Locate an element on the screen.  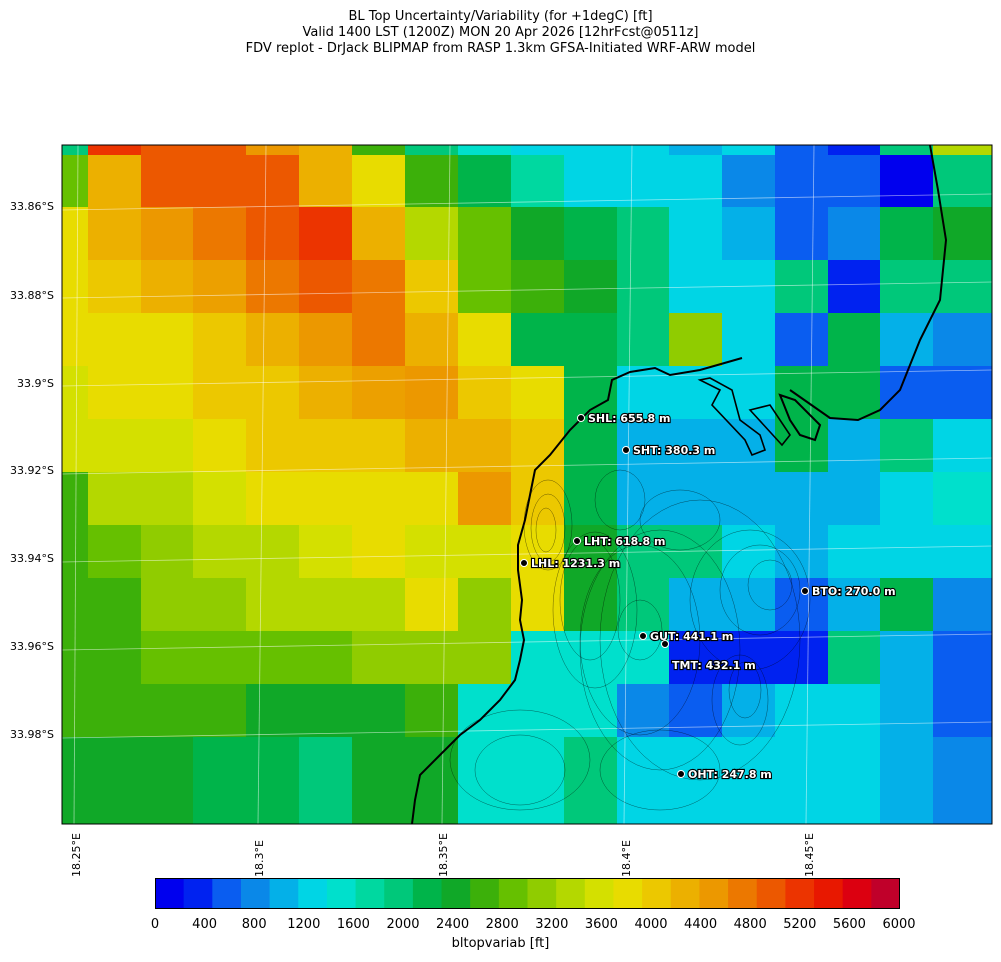
colorbar-label: bltopvariab [ft] is located at coordinates (500, 943).